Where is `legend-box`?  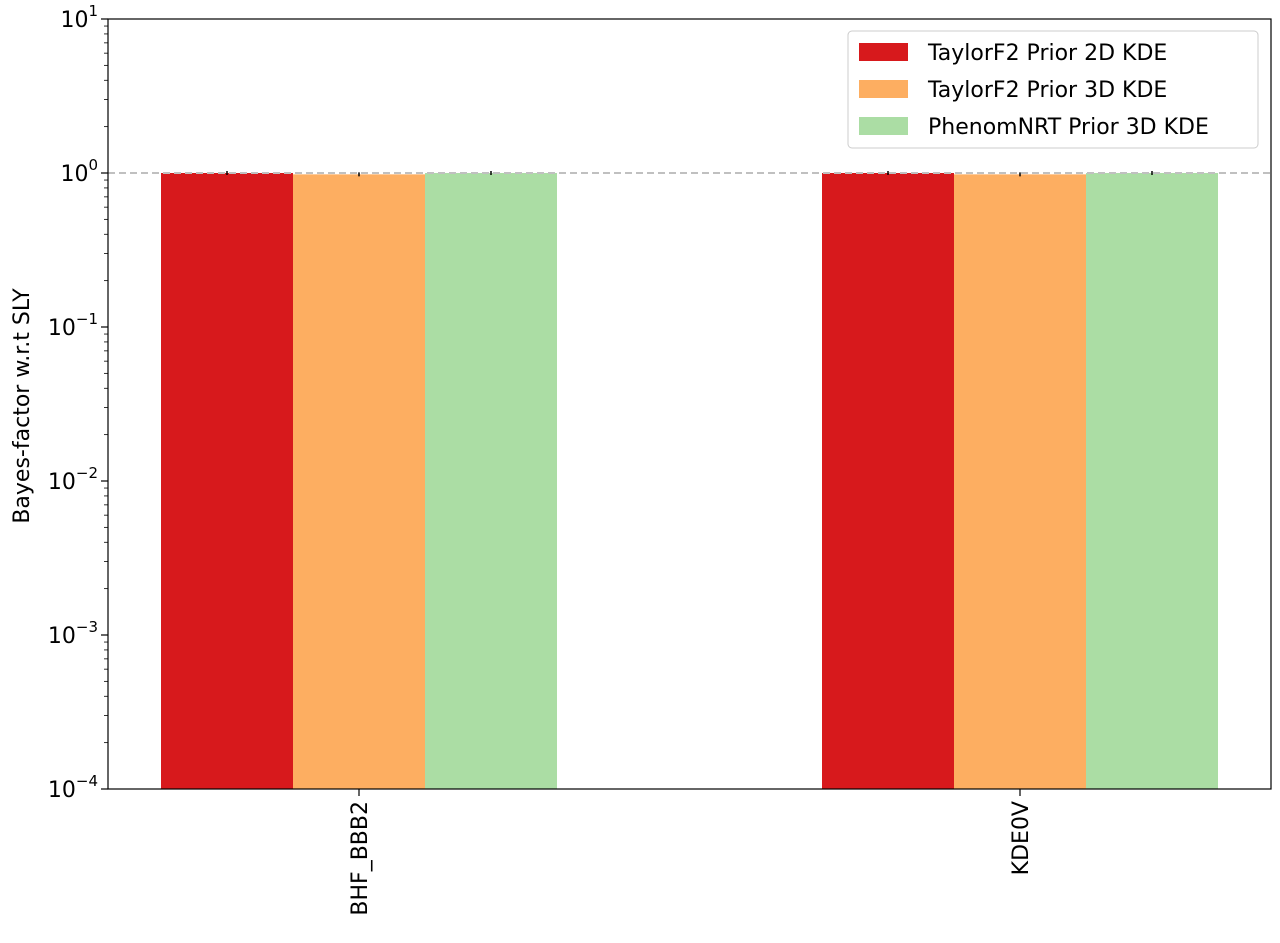
legend-box is located at coordinates (1053, 89).